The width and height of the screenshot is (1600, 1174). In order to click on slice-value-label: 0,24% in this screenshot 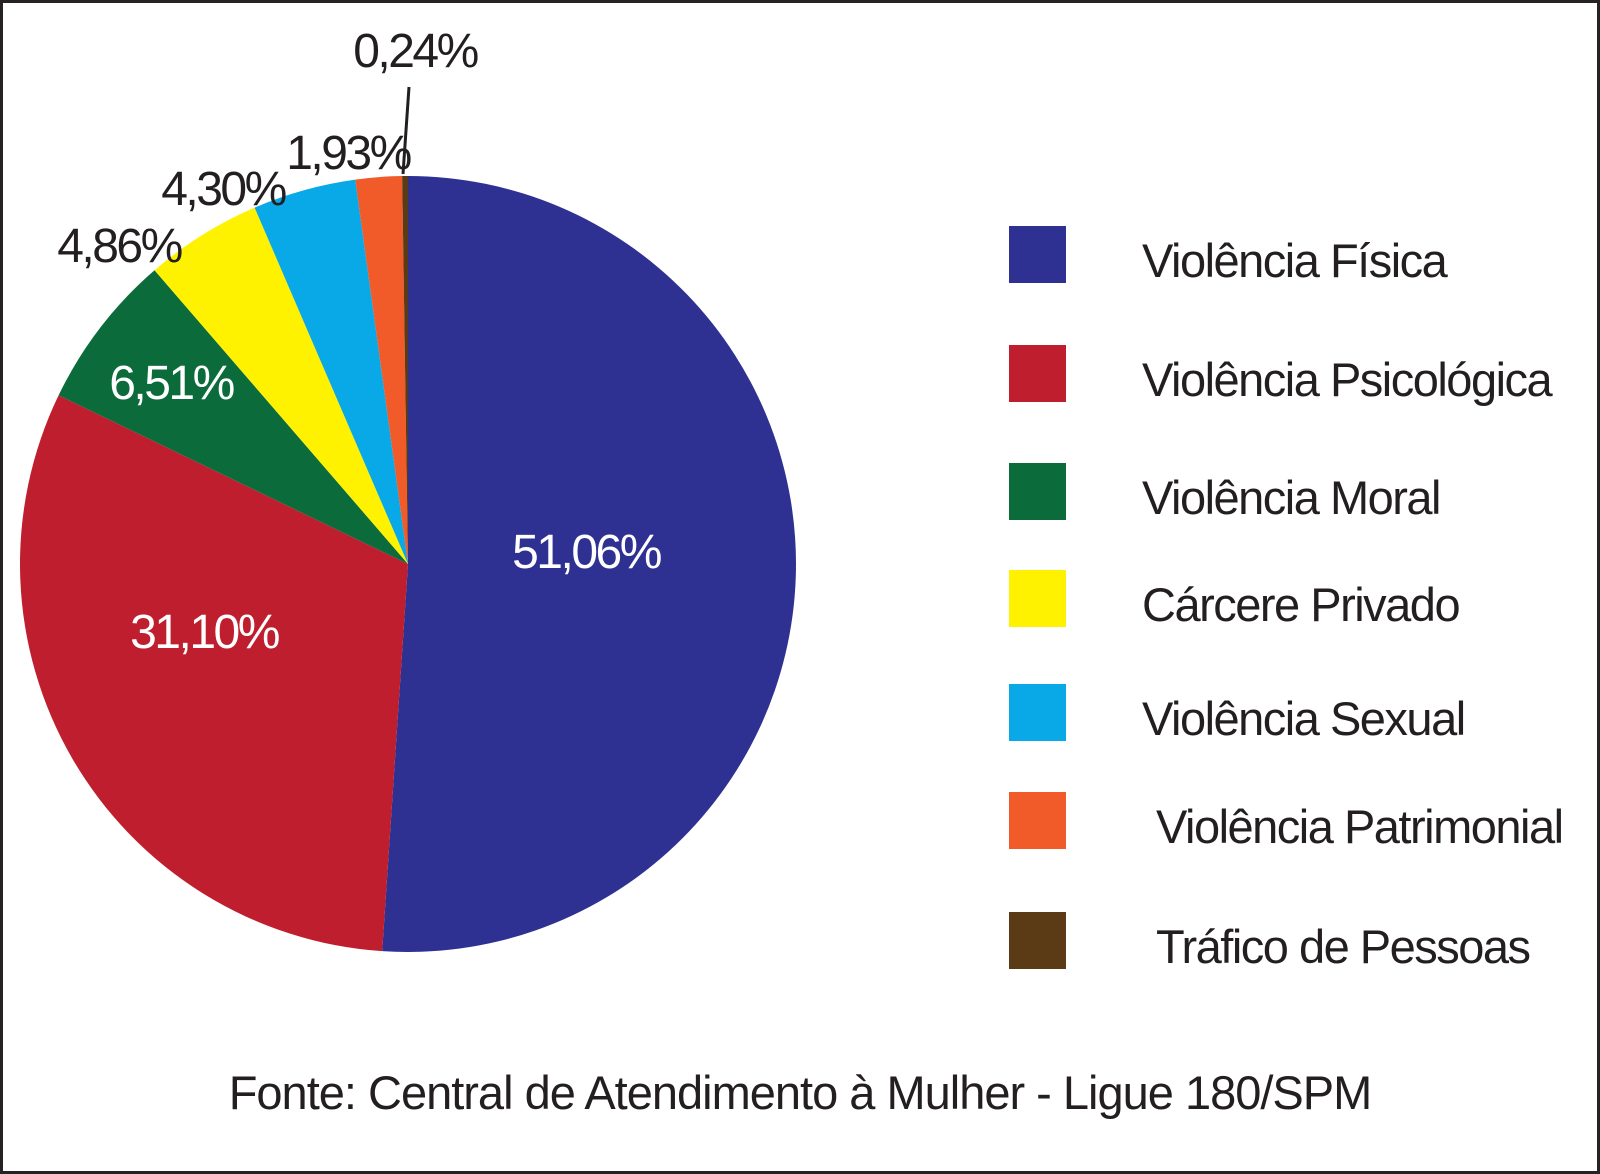, I will do `click(415, 51)`.